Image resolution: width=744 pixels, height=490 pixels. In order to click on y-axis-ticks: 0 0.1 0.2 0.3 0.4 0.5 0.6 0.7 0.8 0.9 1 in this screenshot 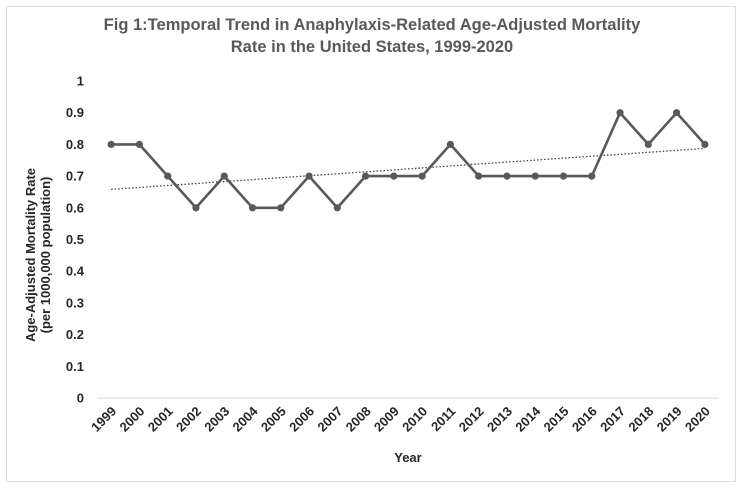, I will do `click(75, 240)`.